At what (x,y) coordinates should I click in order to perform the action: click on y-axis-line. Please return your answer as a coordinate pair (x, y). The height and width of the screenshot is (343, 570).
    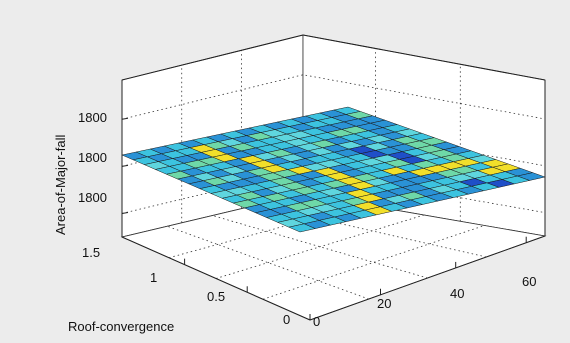
    Looking at the image, I should click on (216, 278).